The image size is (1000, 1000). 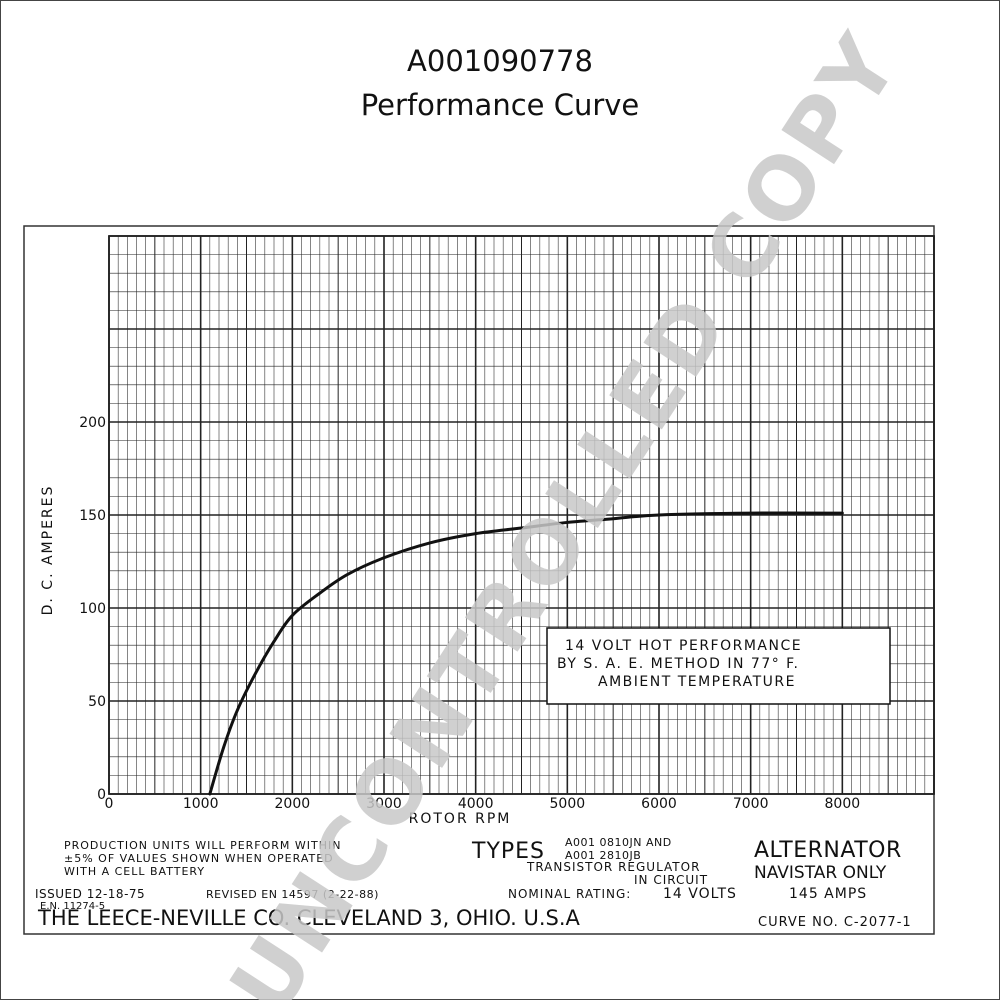 I want to click on y-tick-label: 100, so click(x=92, y=609).